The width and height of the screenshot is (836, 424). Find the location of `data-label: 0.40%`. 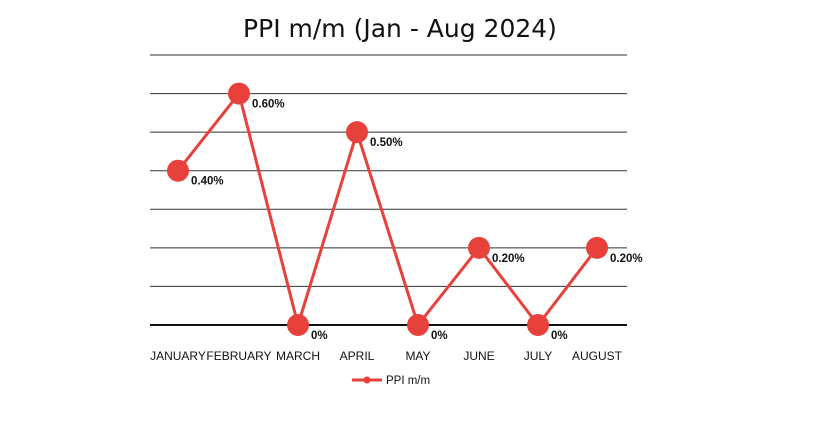

data-label: 0.40% is located at coordinates (207, 182).